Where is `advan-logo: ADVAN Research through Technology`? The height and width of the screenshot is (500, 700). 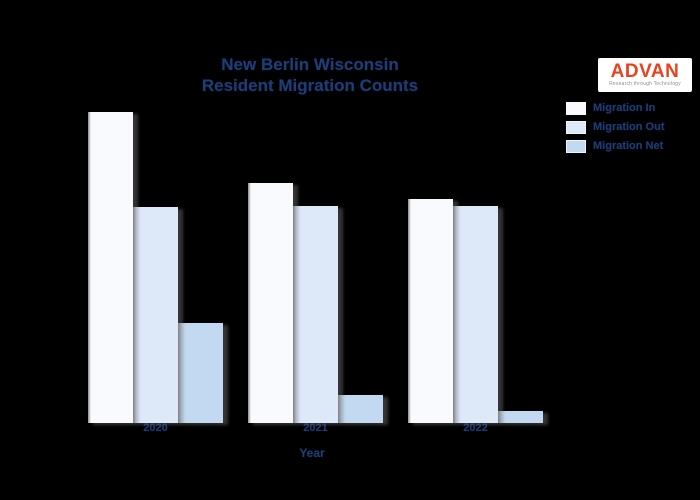
advan-logo: ADVAN Research through Technology is located at coordinates (645, 75).